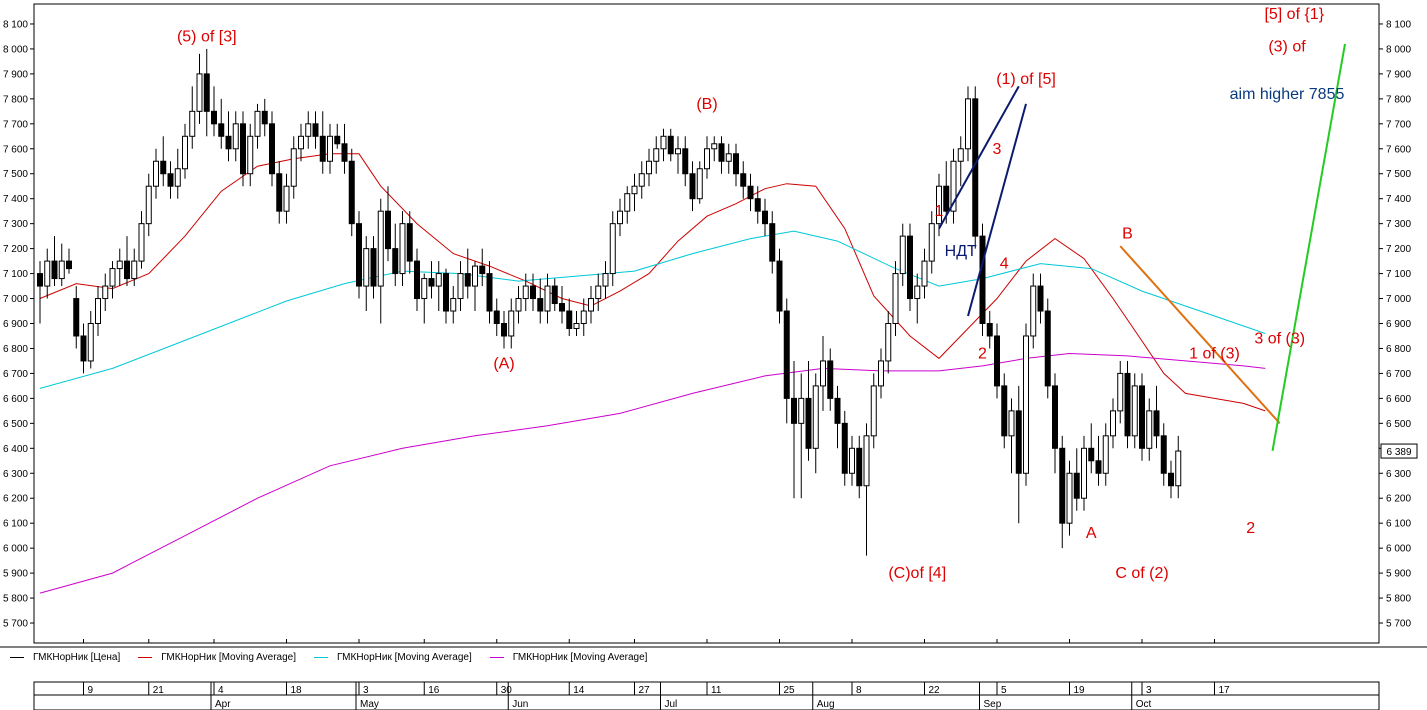  What do you see at coordinates (1091, 533) in the screenshot?
I see `wave-annotation: A` at bounding box center [1091, 533].